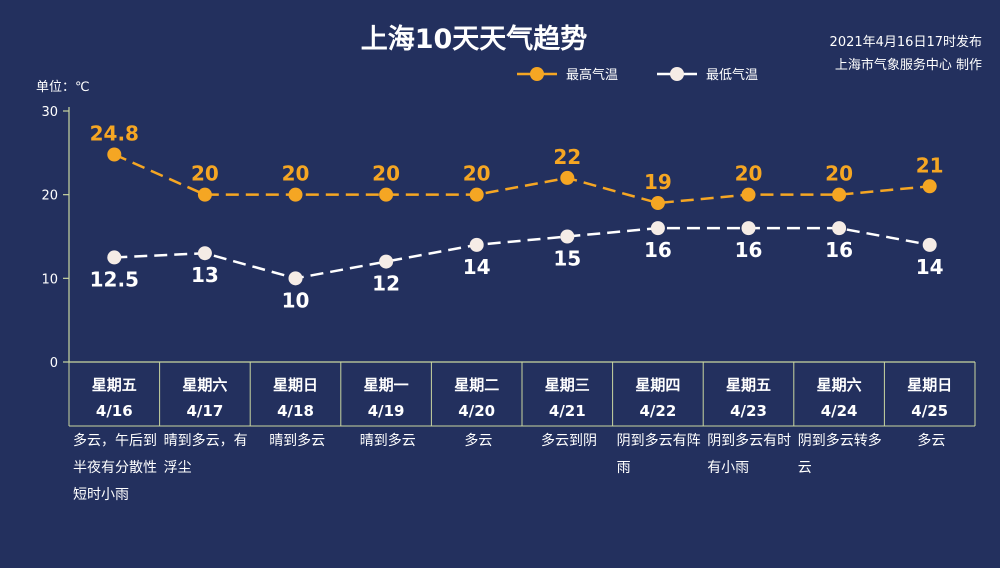  What do you see at coordinates (54, 363) in the screenshot?
I see `y-tick-label: 0` at bounding box center [54, 363].